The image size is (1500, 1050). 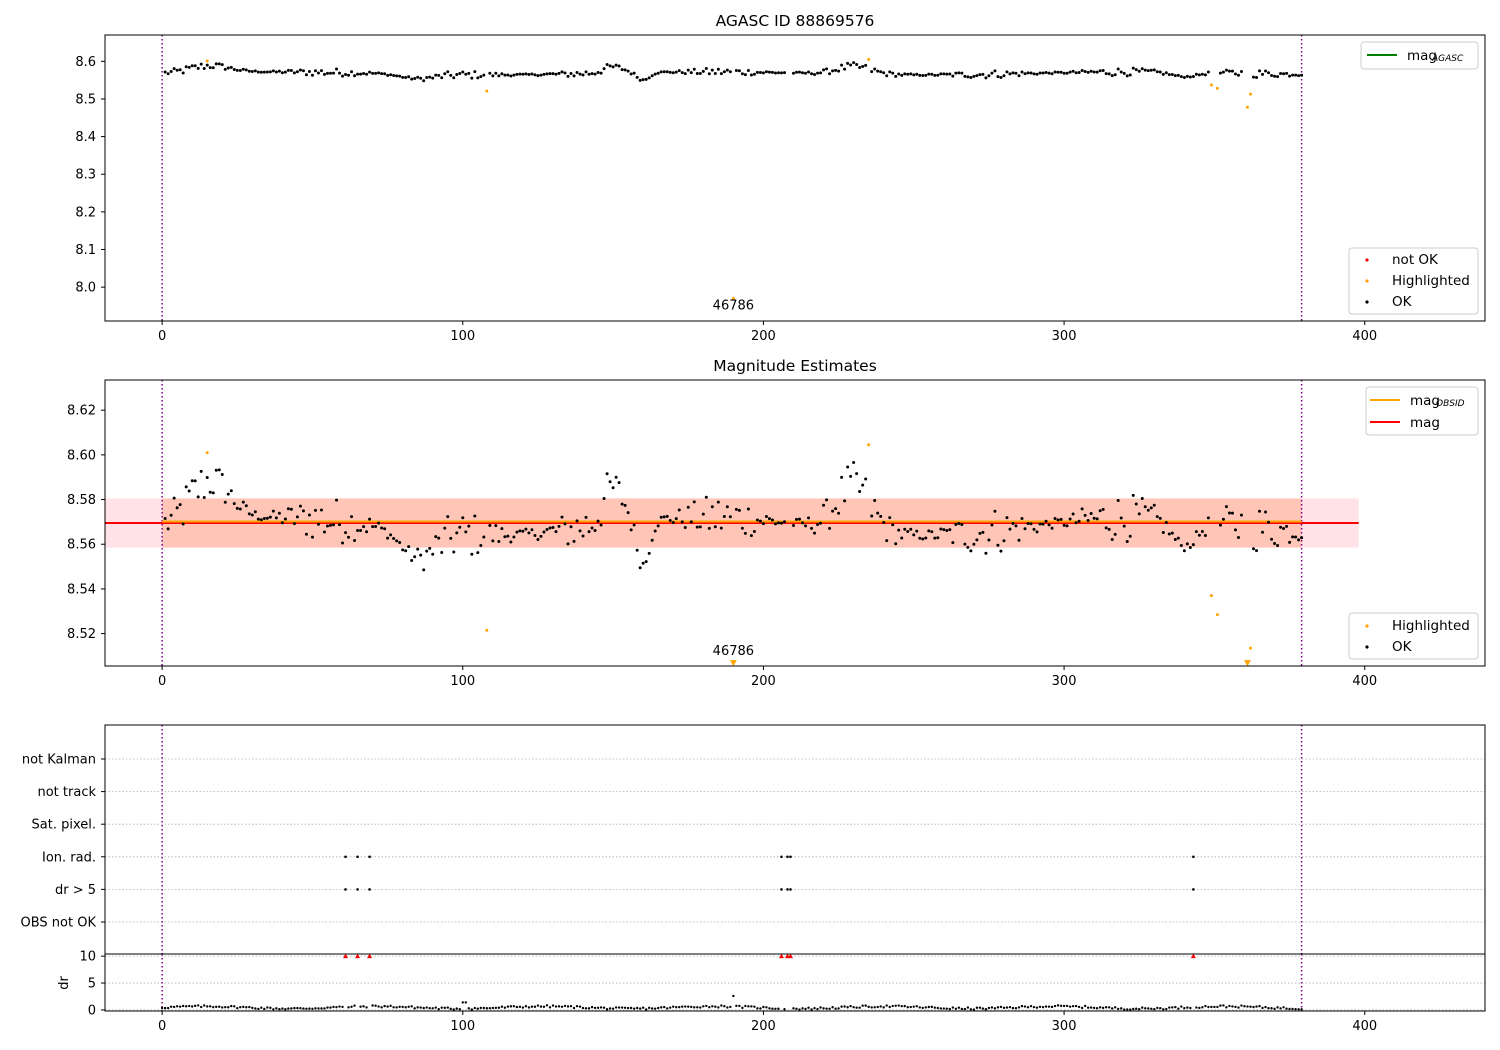 What do you see at coordinates (85, 137) in the screenshot?
I see `y-tick-label: 8.4` at bounding box center [85, 137].